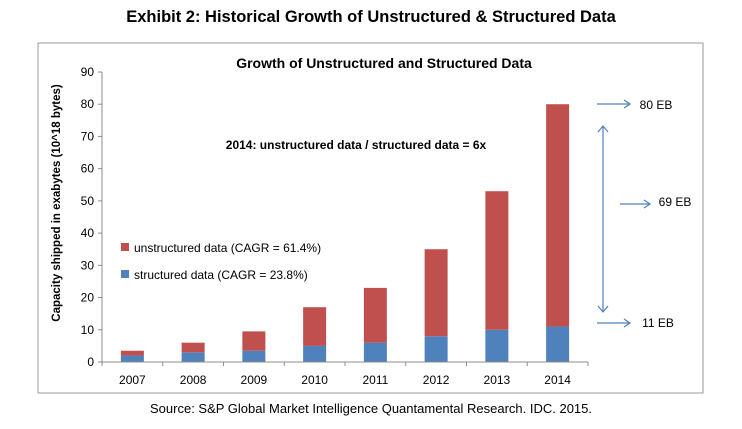  I want to click on y-tick-label: 20, so click(88, 298).